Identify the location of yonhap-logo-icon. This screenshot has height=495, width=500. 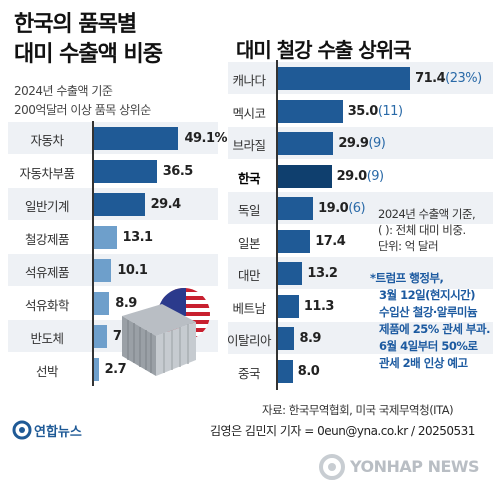
(22, 430).